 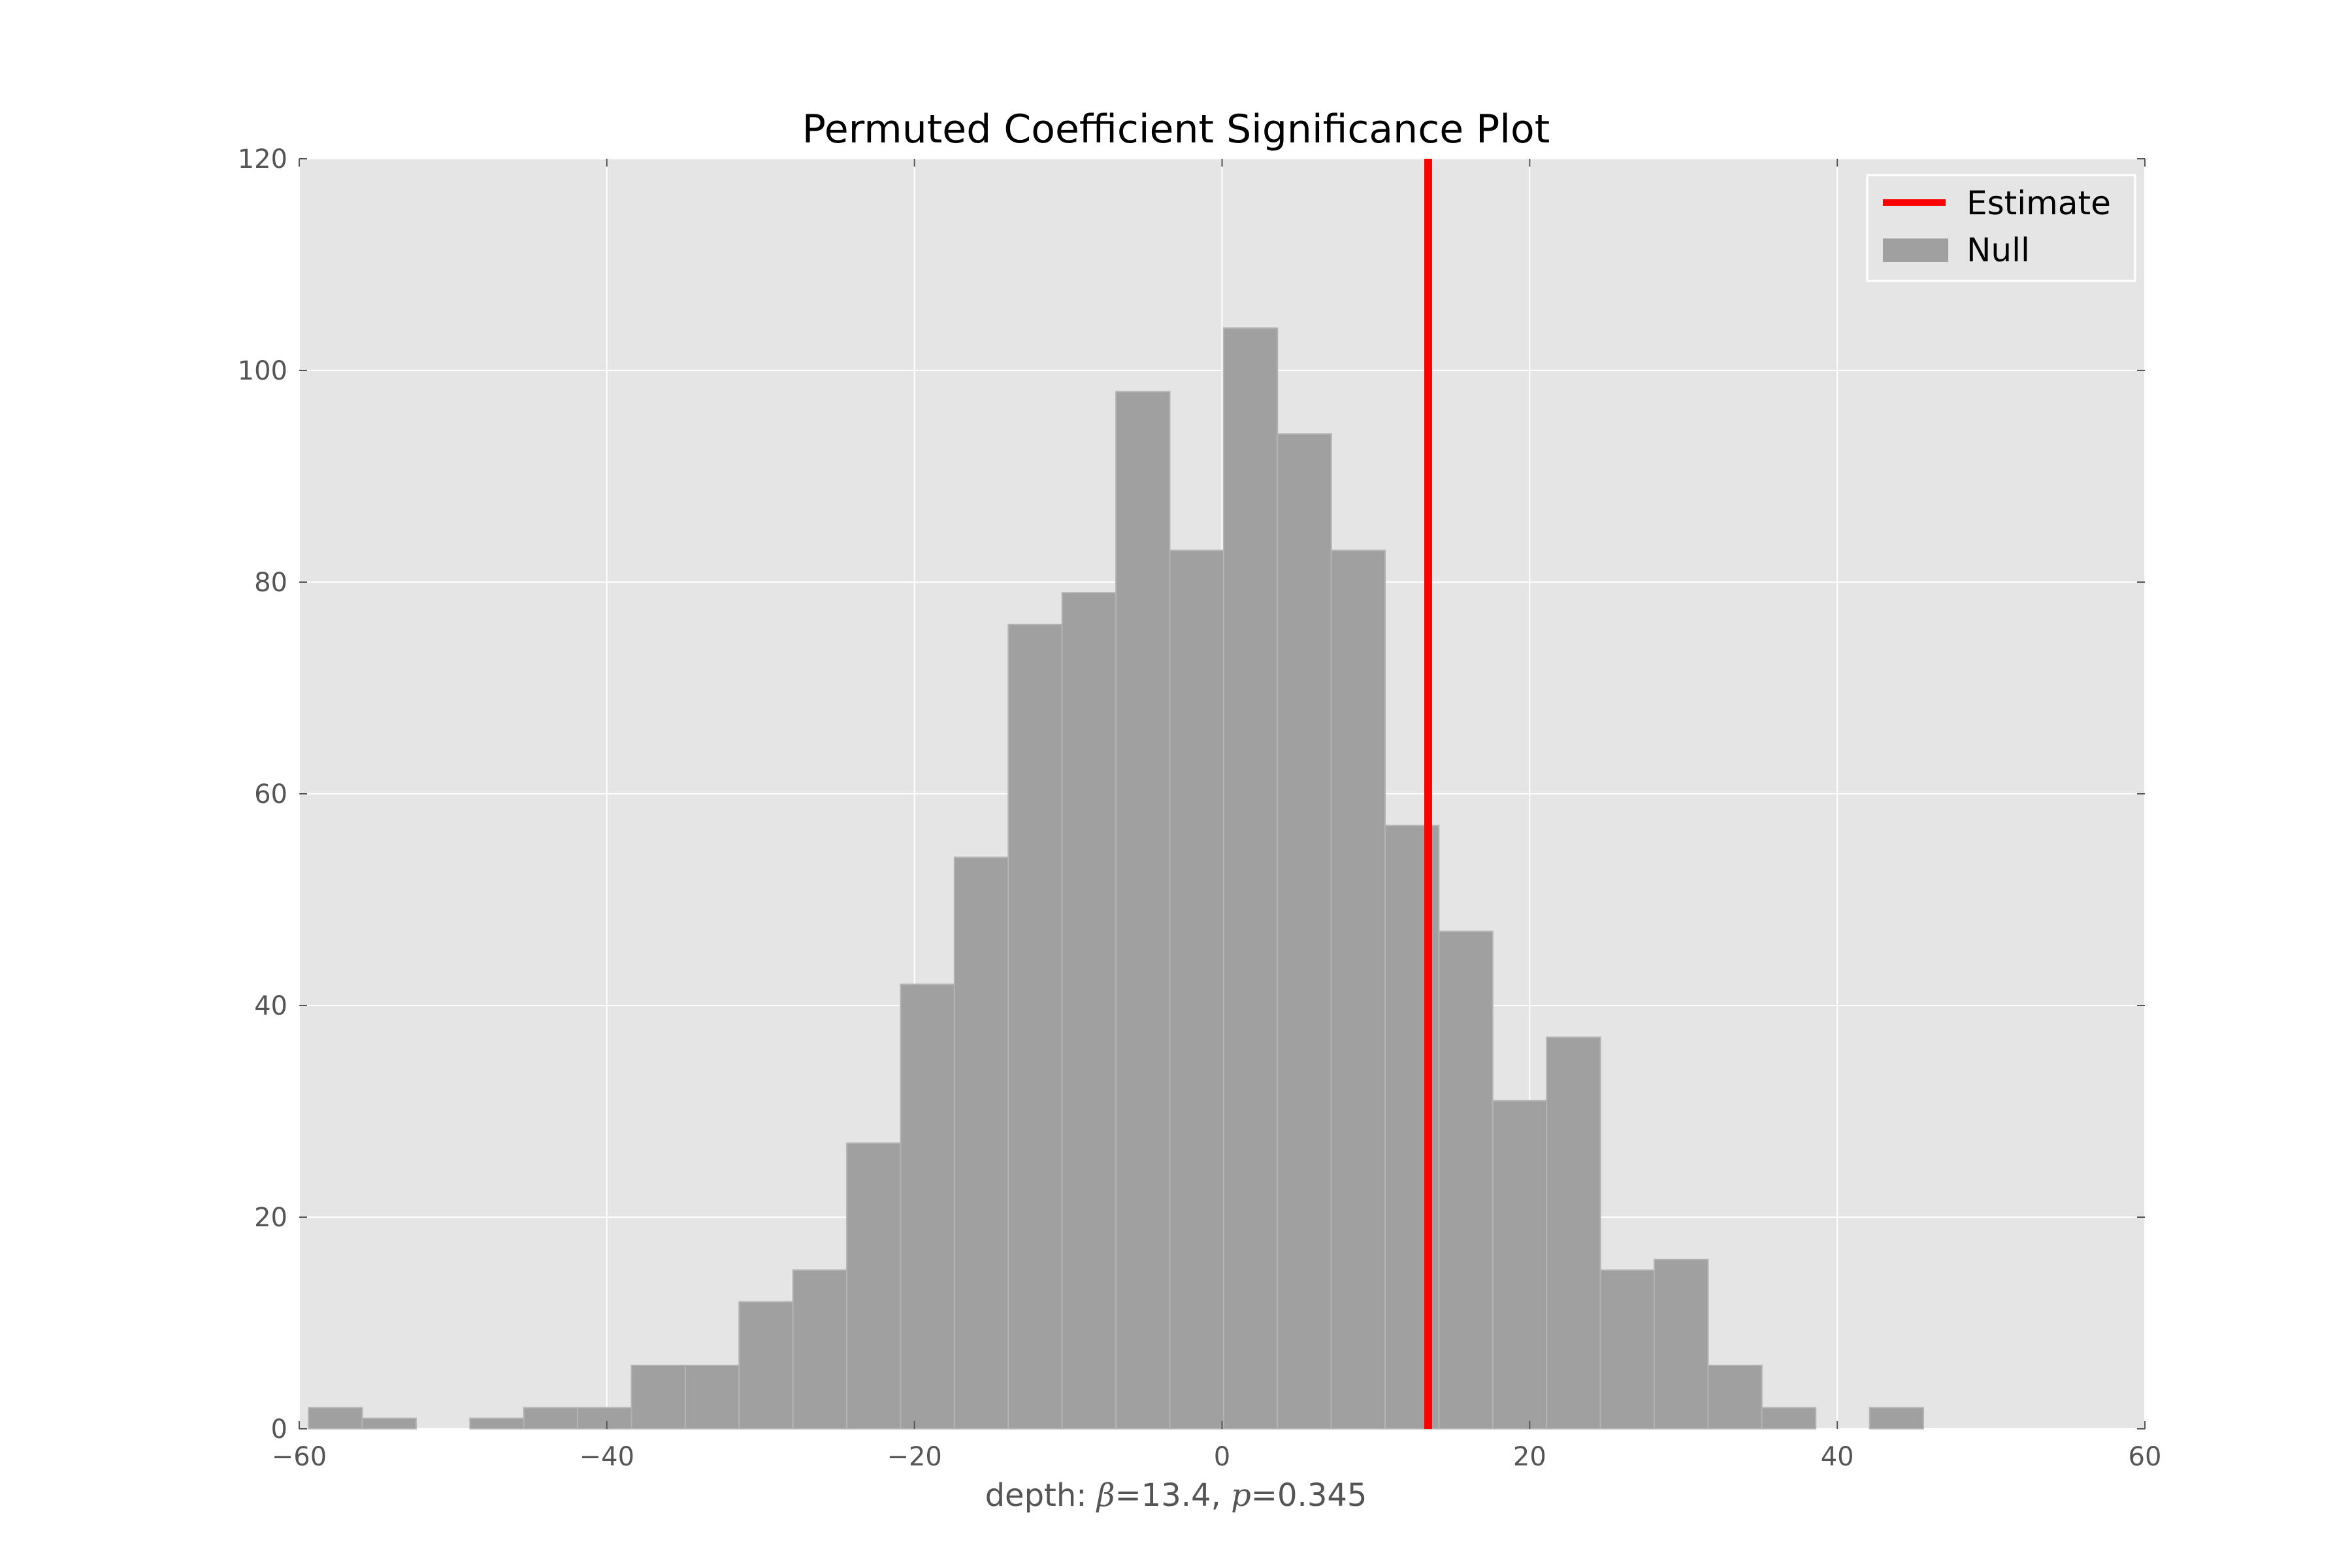 What do you see at coordinates (262, 371) in the screenshot?
I see `y-tick-label: 100` at bounding box center [262, 371].